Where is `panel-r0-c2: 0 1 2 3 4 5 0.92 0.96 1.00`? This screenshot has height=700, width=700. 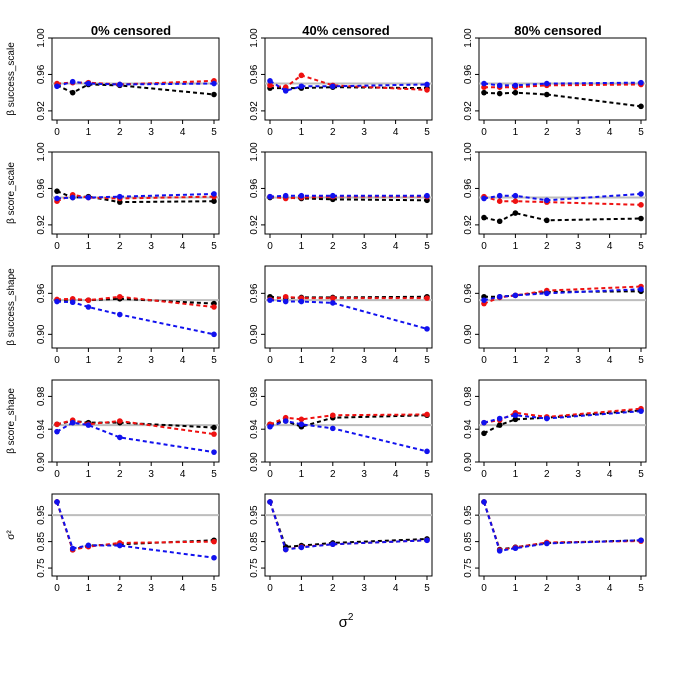 panel-r0-c2: 0 1 2 3 4 5 0.92 0.96 1.00 is located at coordinates (555, 83).